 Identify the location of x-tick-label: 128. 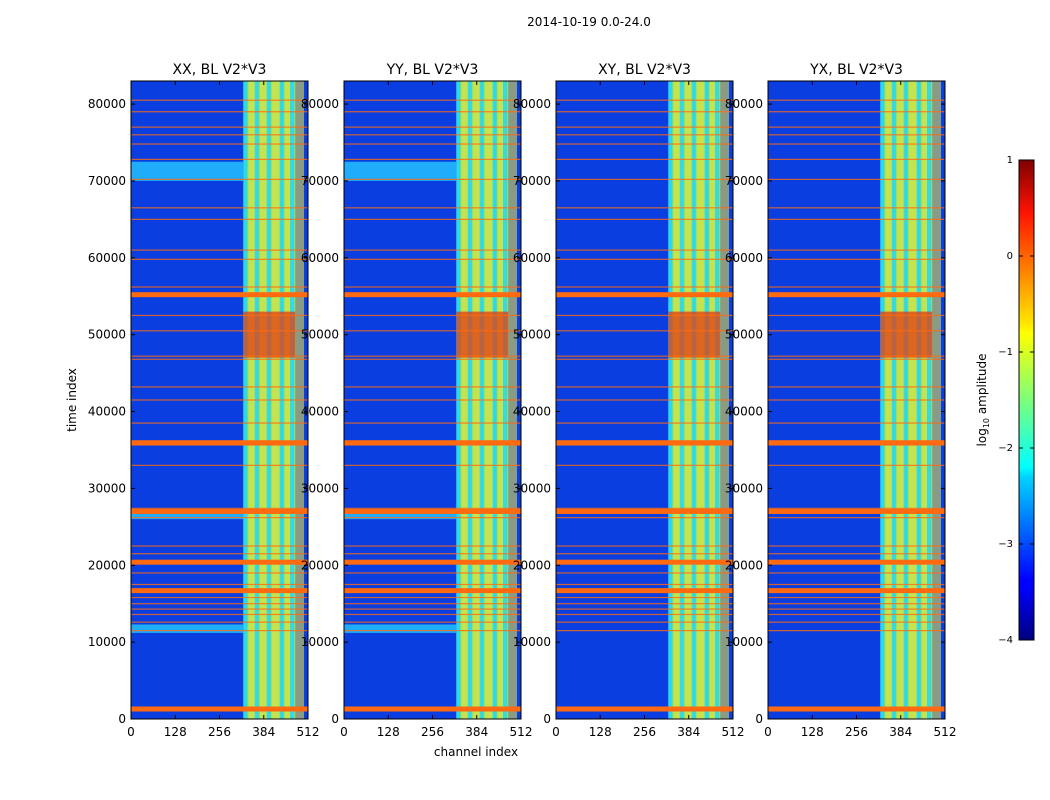
(175, 732).